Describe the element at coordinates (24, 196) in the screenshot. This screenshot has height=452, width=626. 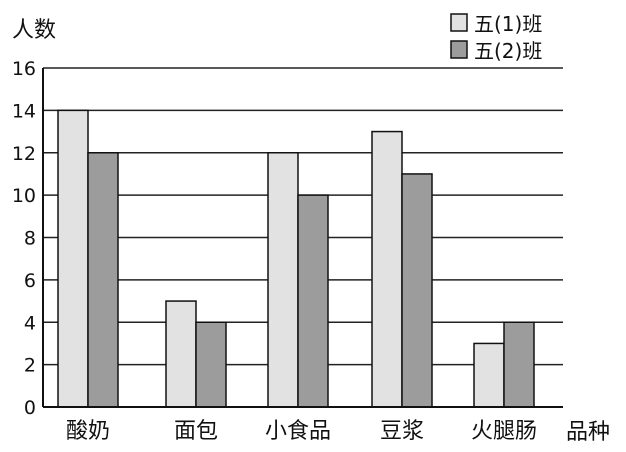
I see `y-tick-label: 10` at that location.